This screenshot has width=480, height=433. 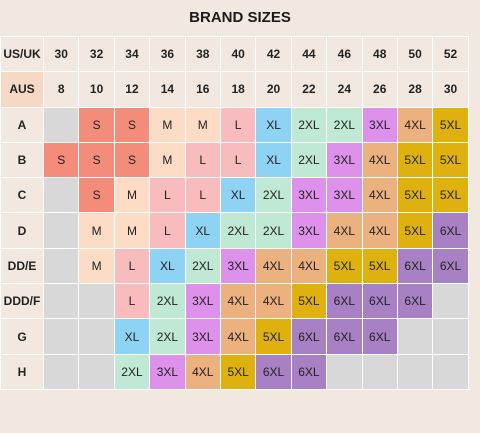 I want to click on aus-size-header: 8, so click(x=61, y=89).